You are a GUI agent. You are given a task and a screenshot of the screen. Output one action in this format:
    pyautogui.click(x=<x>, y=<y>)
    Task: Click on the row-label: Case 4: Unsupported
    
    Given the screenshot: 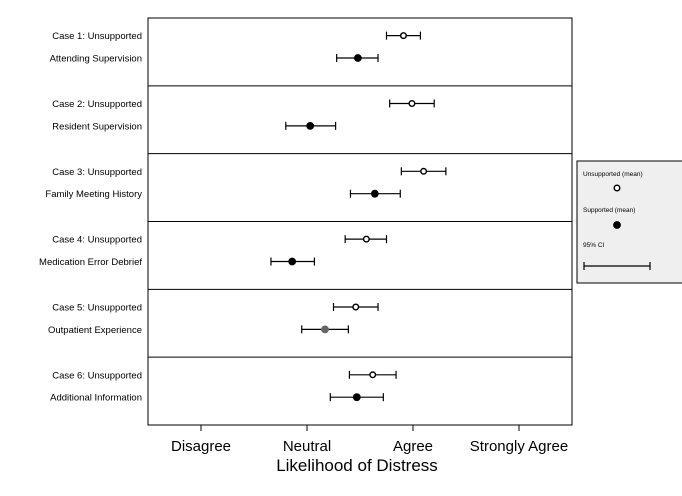 What is the action you would take?
    pyautogui.click(x=97, y=240)
    